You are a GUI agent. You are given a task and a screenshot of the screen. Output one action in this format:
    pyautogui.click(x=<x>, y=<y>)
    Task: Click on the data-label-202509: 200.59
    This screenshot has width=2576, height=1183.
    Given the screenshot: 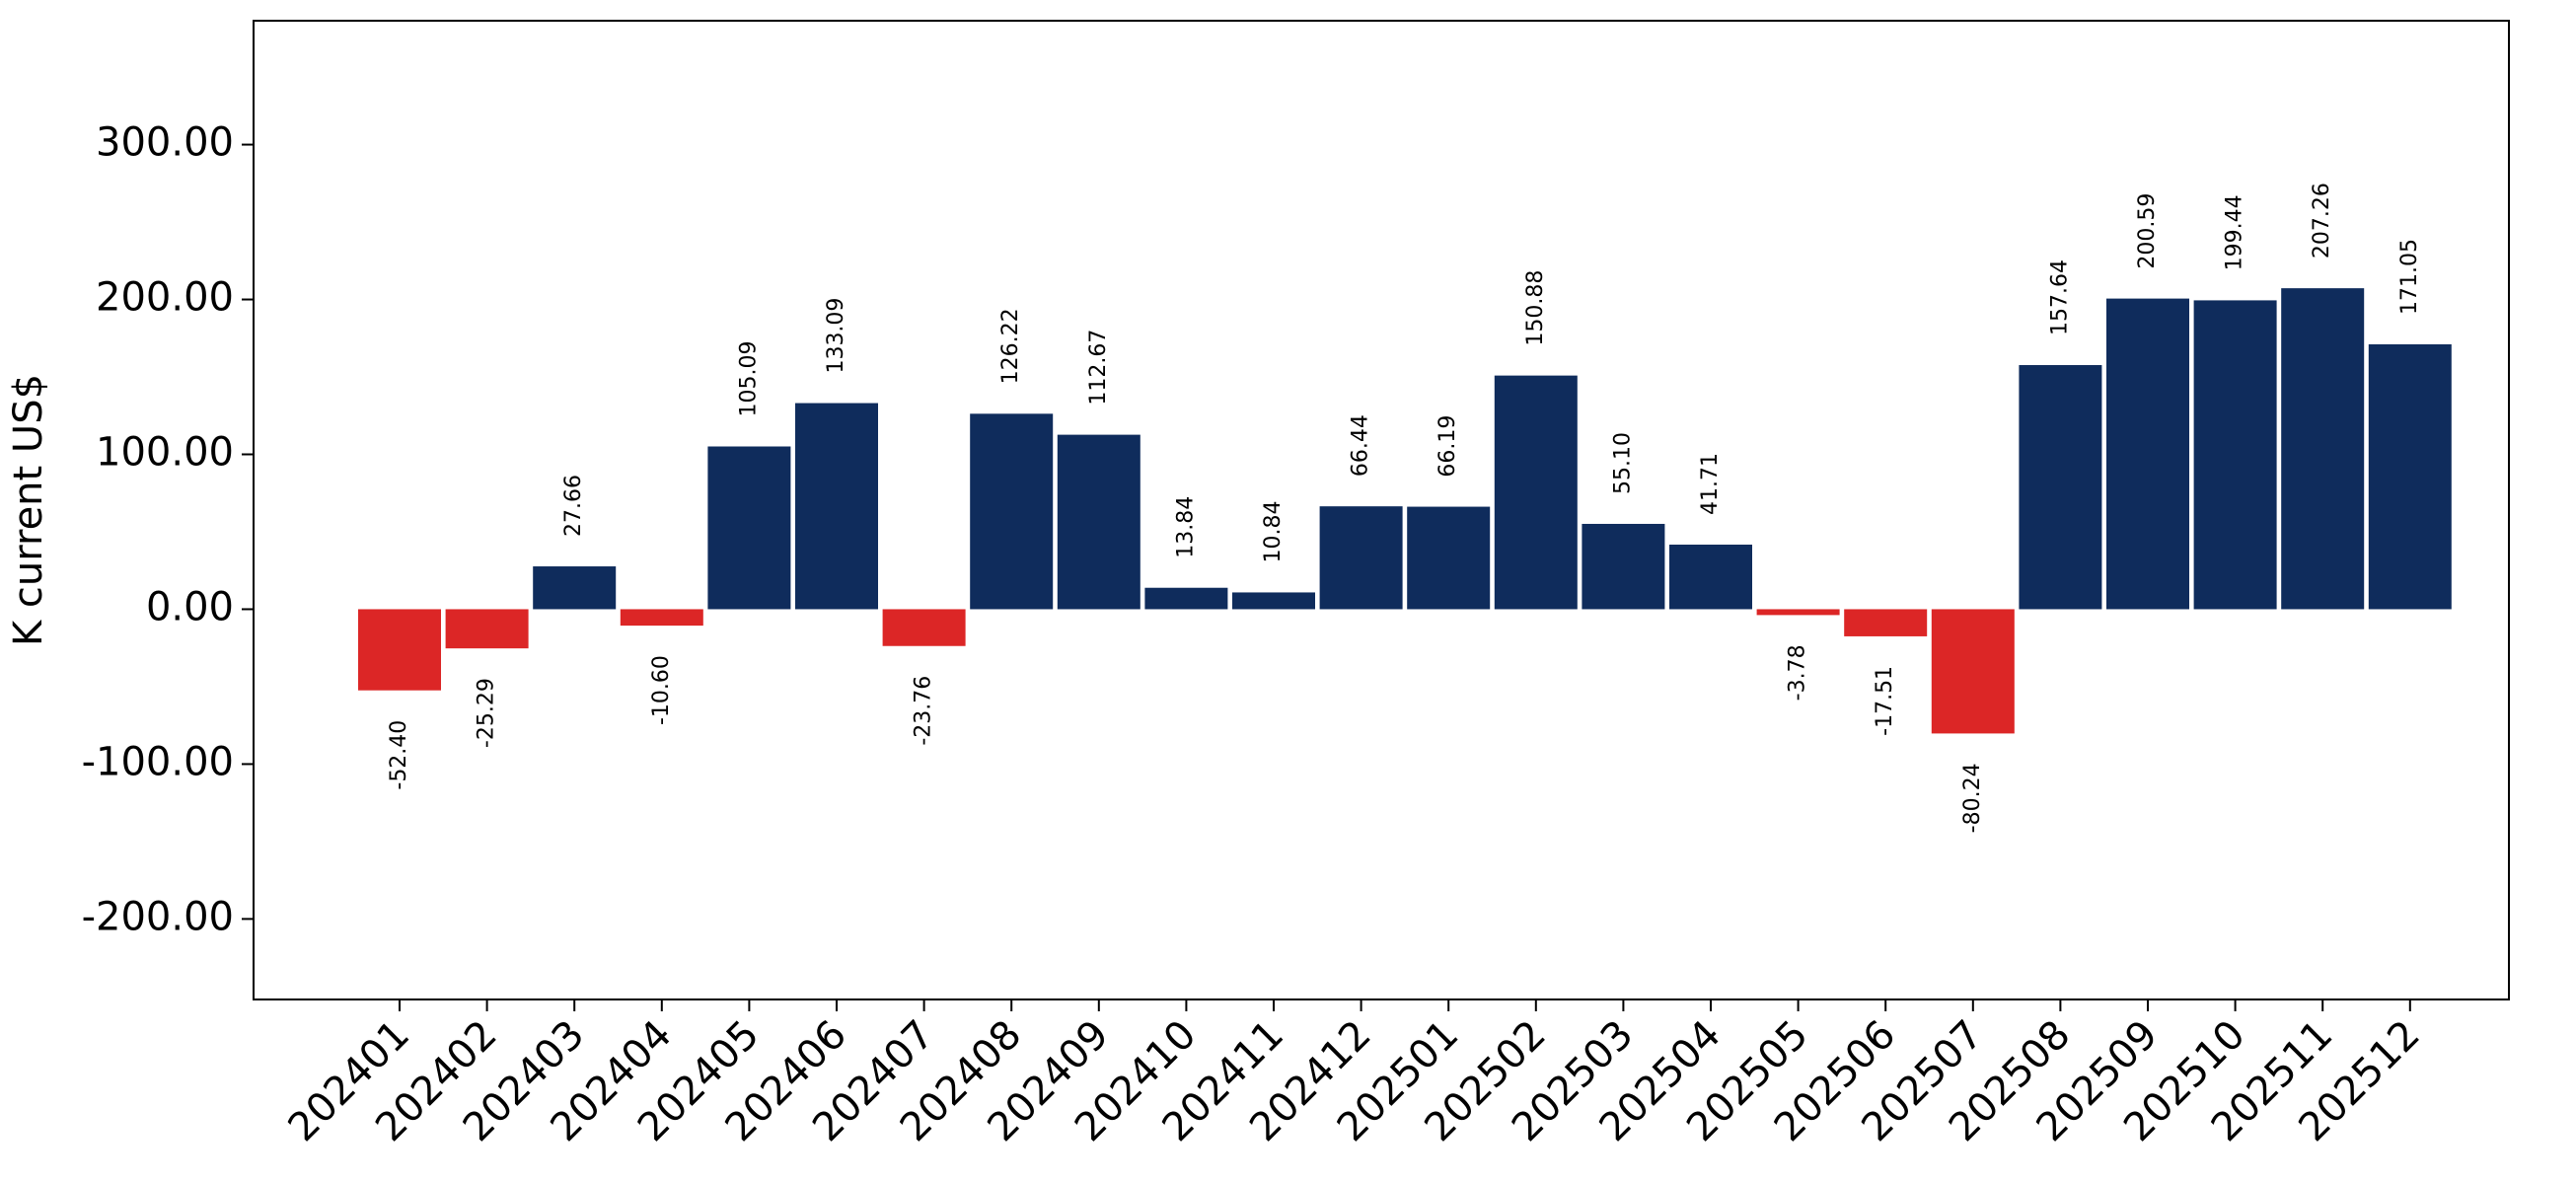 What is the action you would take?
    pyautogui.click(x=2147, y=231)
    